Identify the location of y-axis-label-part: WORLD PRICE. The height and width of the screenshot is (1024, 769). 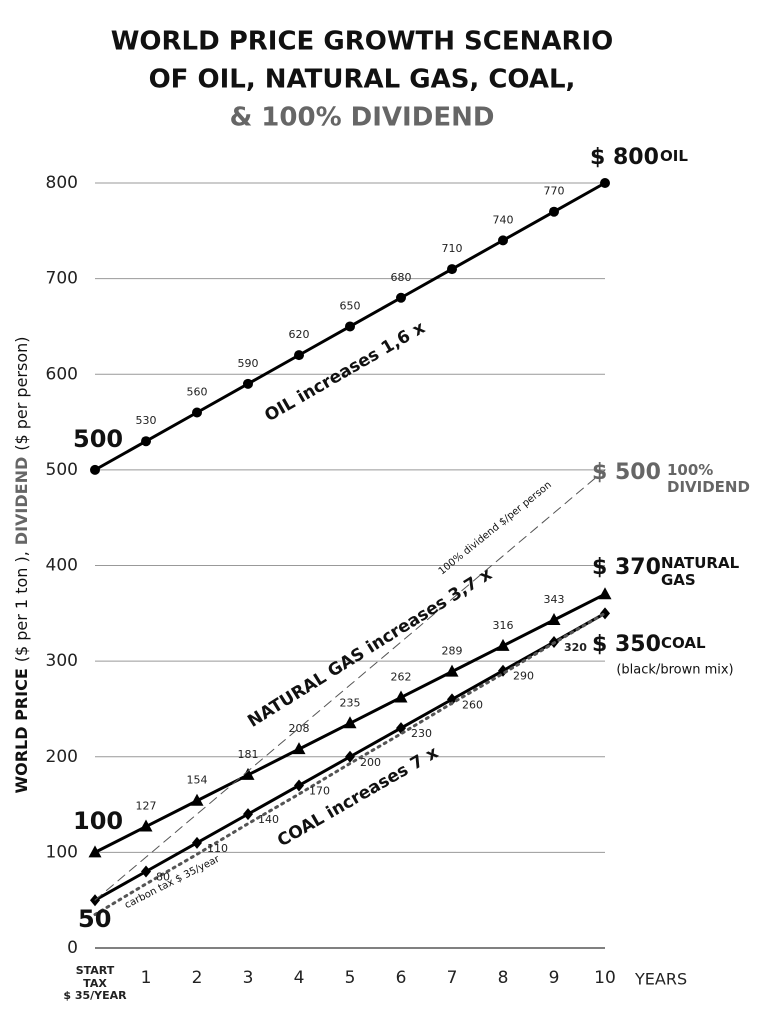
(21, 730).